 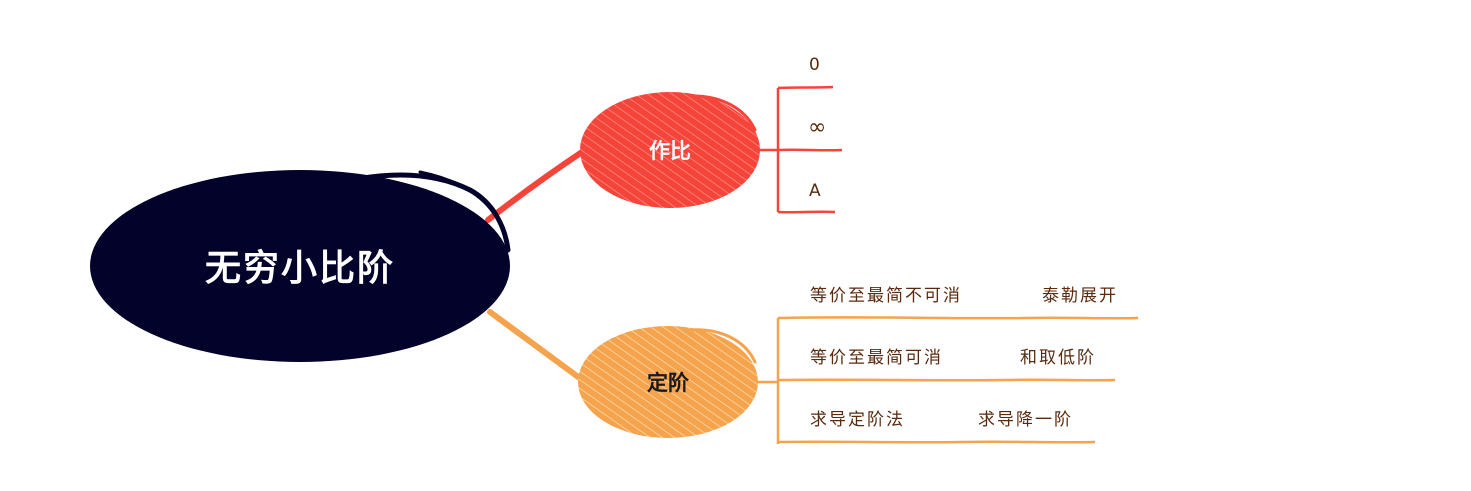 I want to click on branch-node-dingjie: 定阶, so click(x=668, y=382).